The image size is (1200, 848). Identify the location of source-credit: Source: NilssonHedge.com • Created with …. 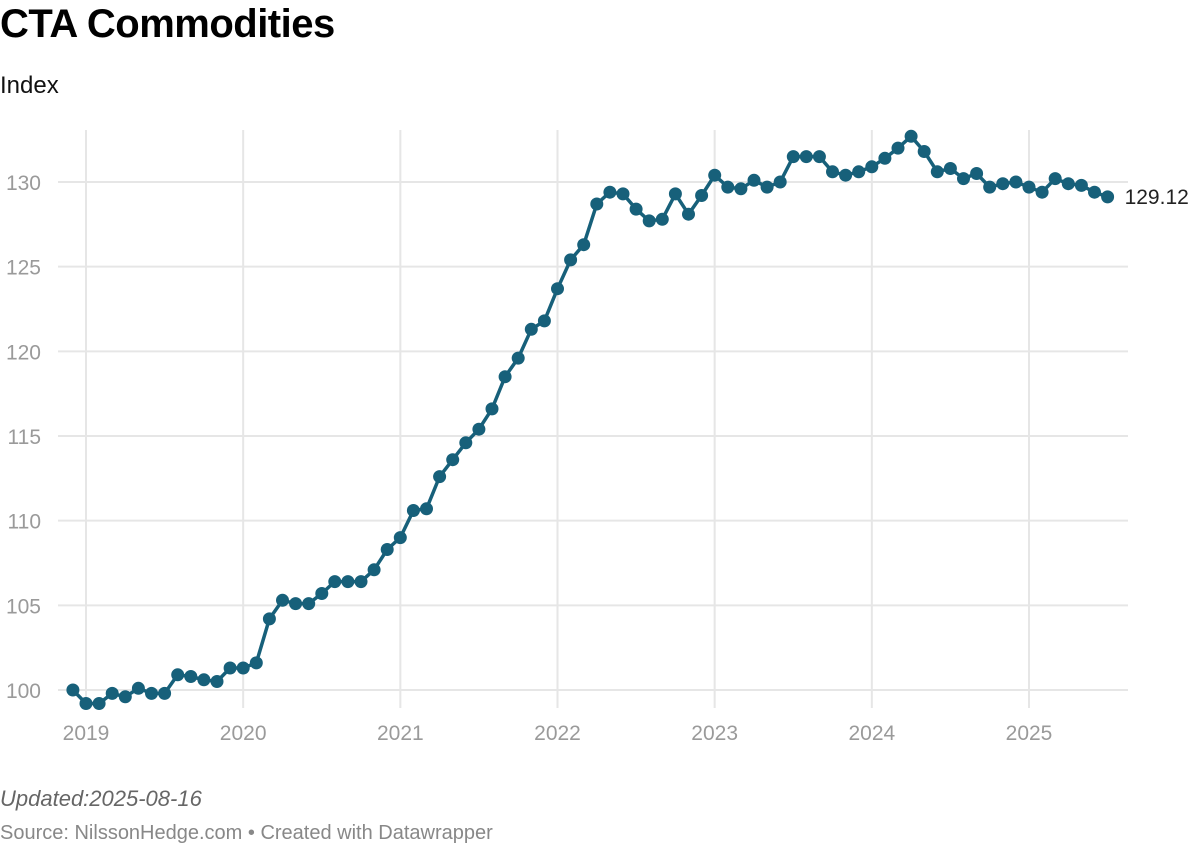
(246, 833).